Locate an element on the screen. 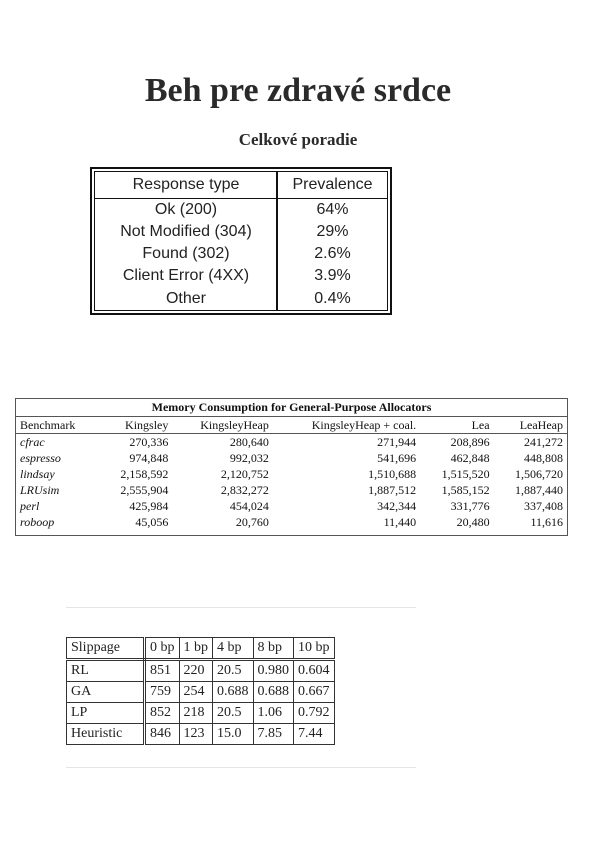 The height and width of the screenshot is (842, 596). table-cell: 759 is located at coordinates (162, 692).